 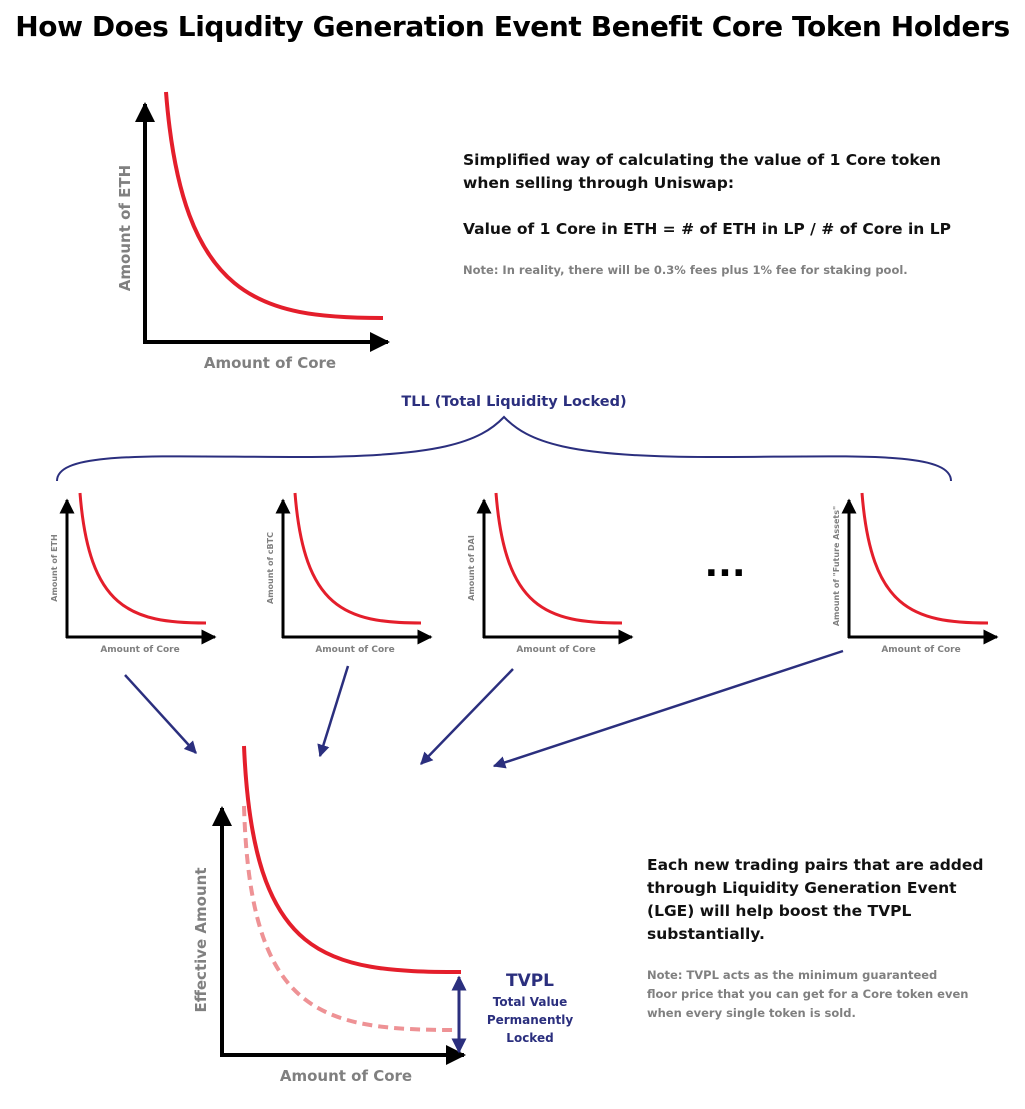 I want to click on pair-chart-cbtc-xlabel: Amount of Core, so click(x=354, y=650).